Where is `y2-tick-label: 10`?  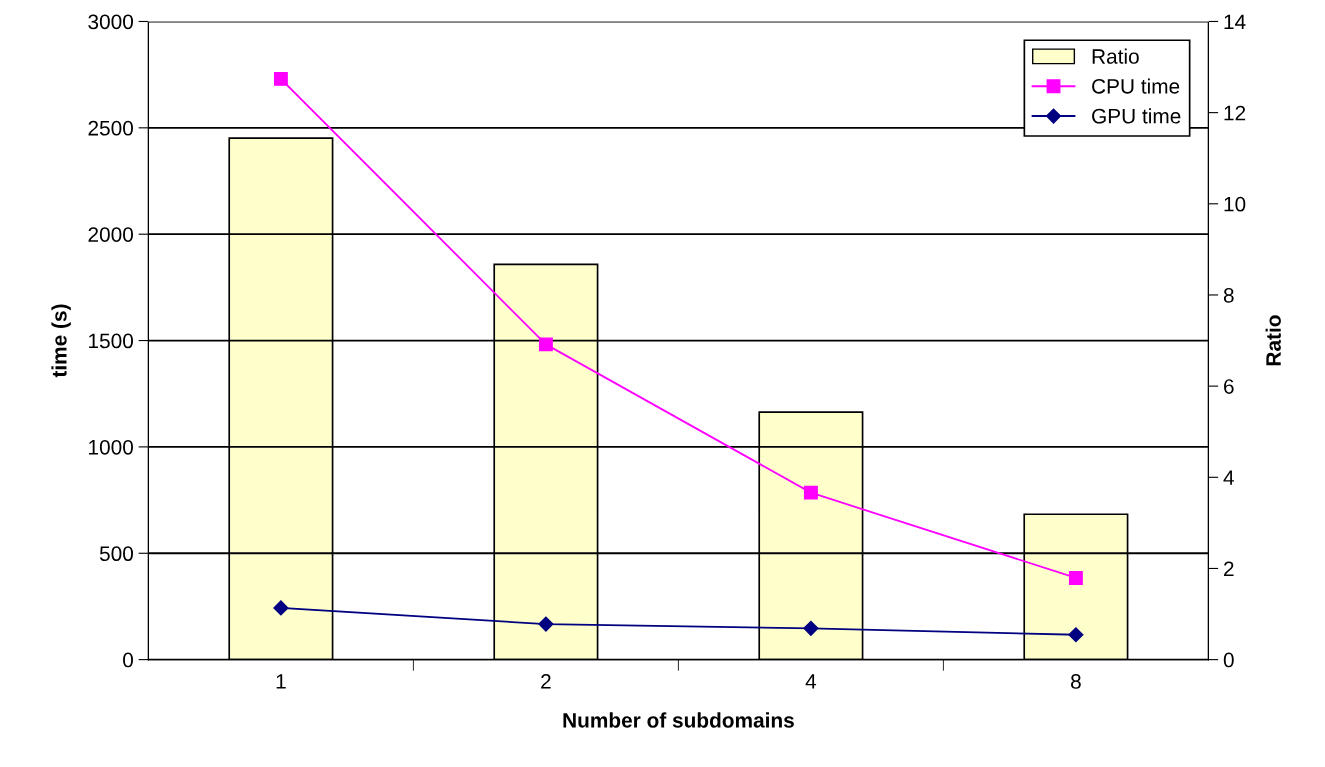 y2-tick-label: 10 is located at coordinates (1235, 204).